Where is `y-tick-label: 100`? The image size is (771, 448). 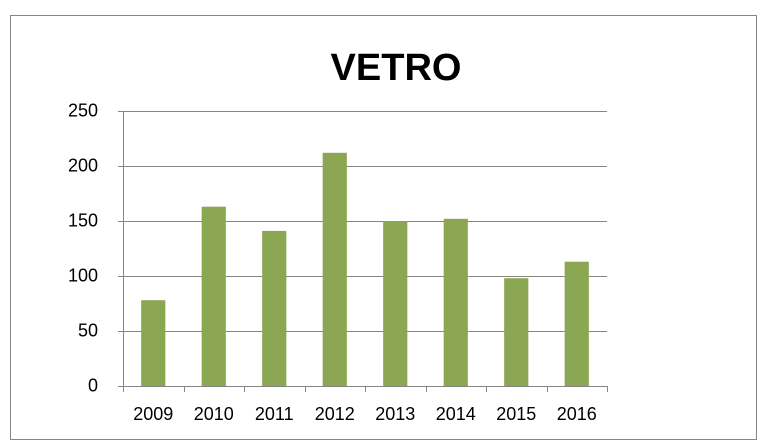
y-tick-label: 100 is located at coordinates (83, 275).